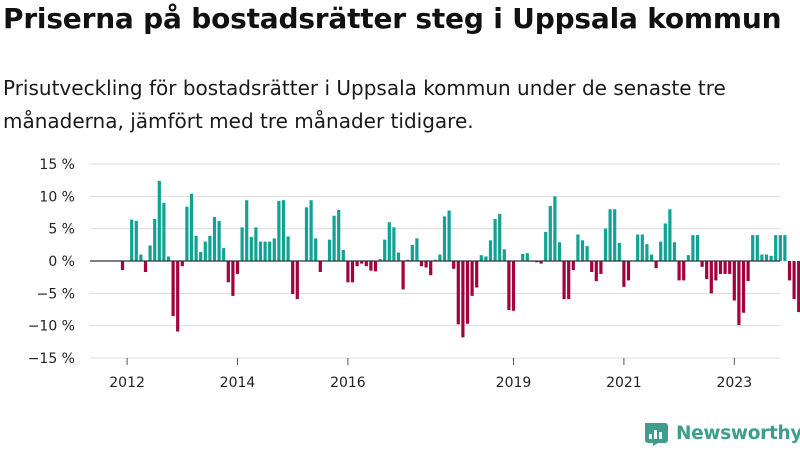 The width and height of the screenshot is (800, 450). I want to click on x-tick-label: 2014, so click(238, 383).